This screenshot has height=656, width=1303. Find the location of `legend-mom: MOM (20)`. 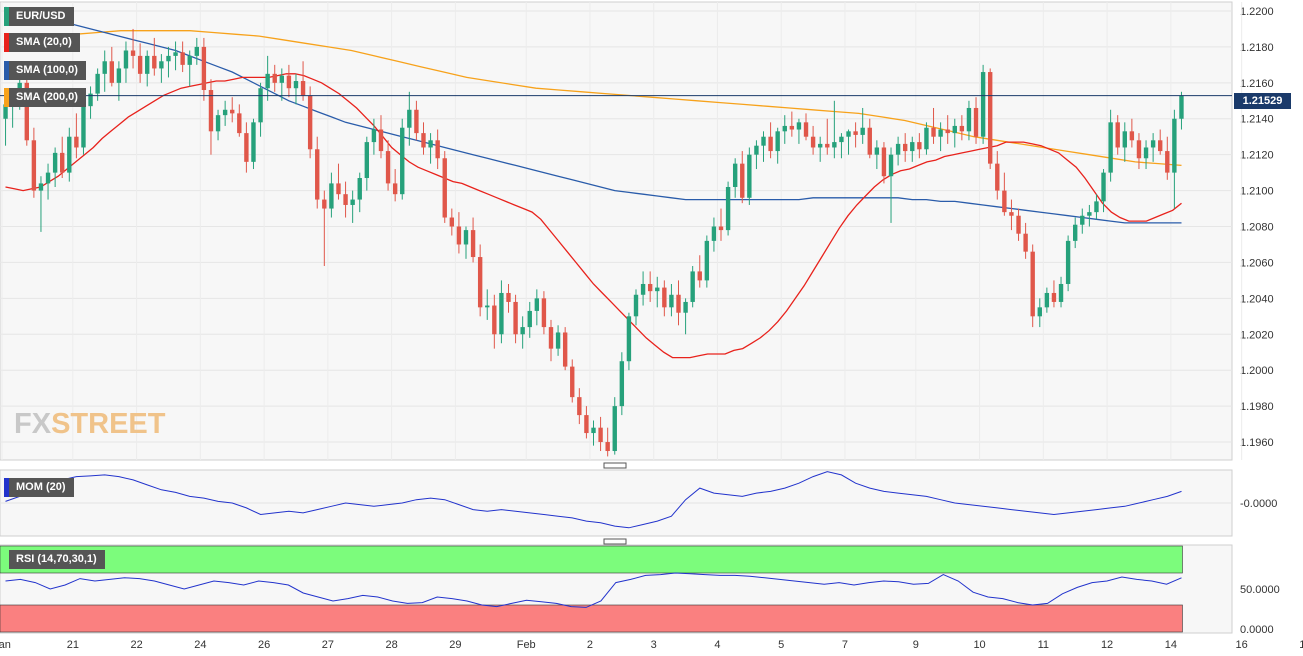

legend-mom: MOM (20) is located at coordinates (39, 487).